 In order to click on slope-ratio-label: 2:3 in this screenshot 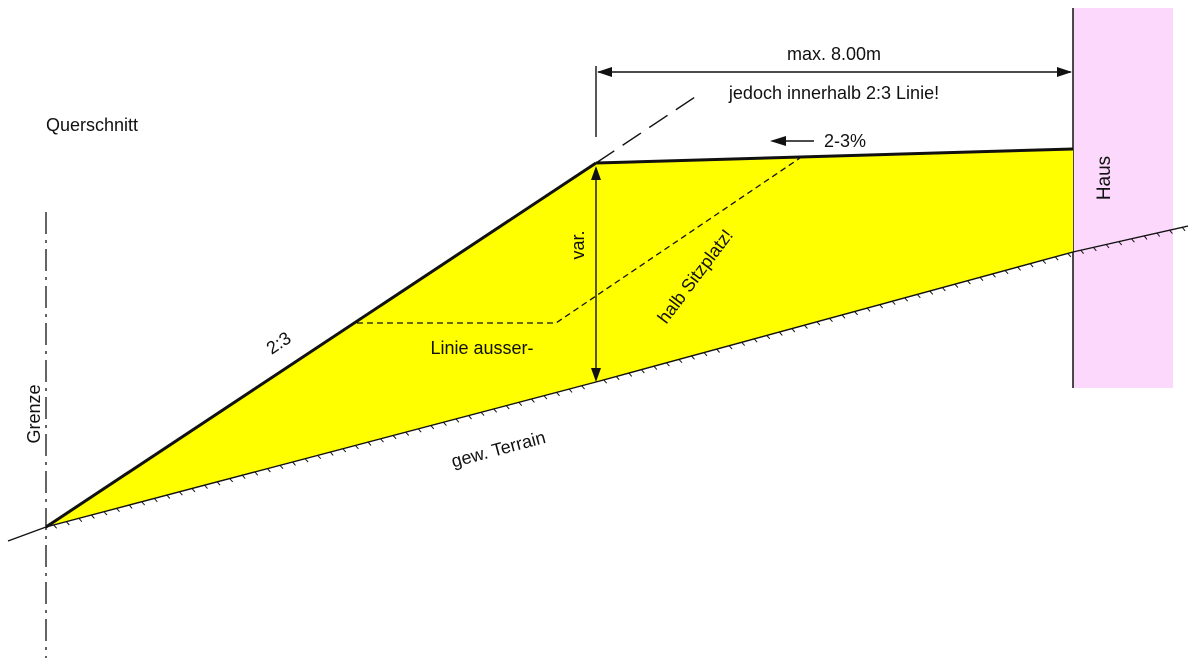, I will do `click(279, 343)`.